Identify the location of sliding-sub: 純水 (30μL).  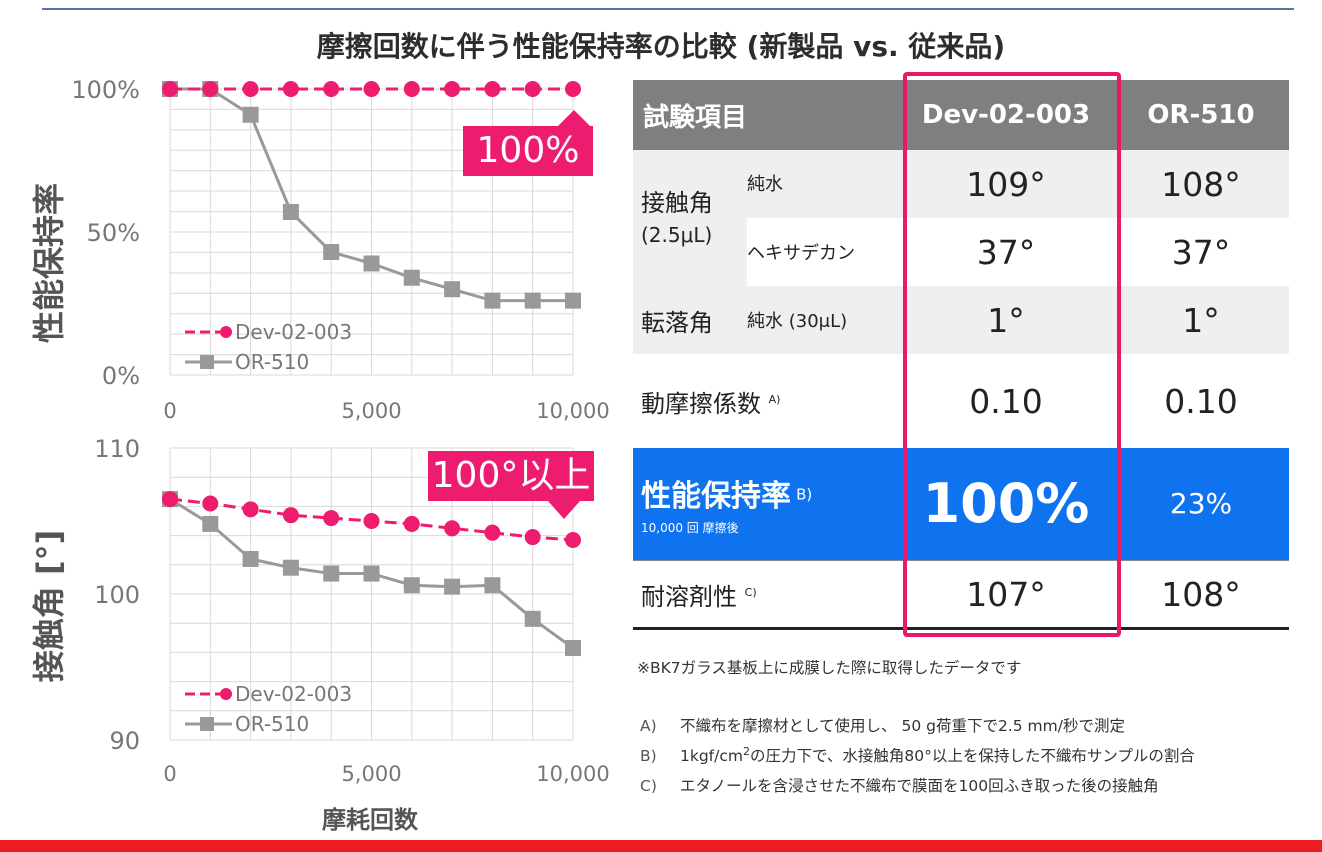
(797, 321).